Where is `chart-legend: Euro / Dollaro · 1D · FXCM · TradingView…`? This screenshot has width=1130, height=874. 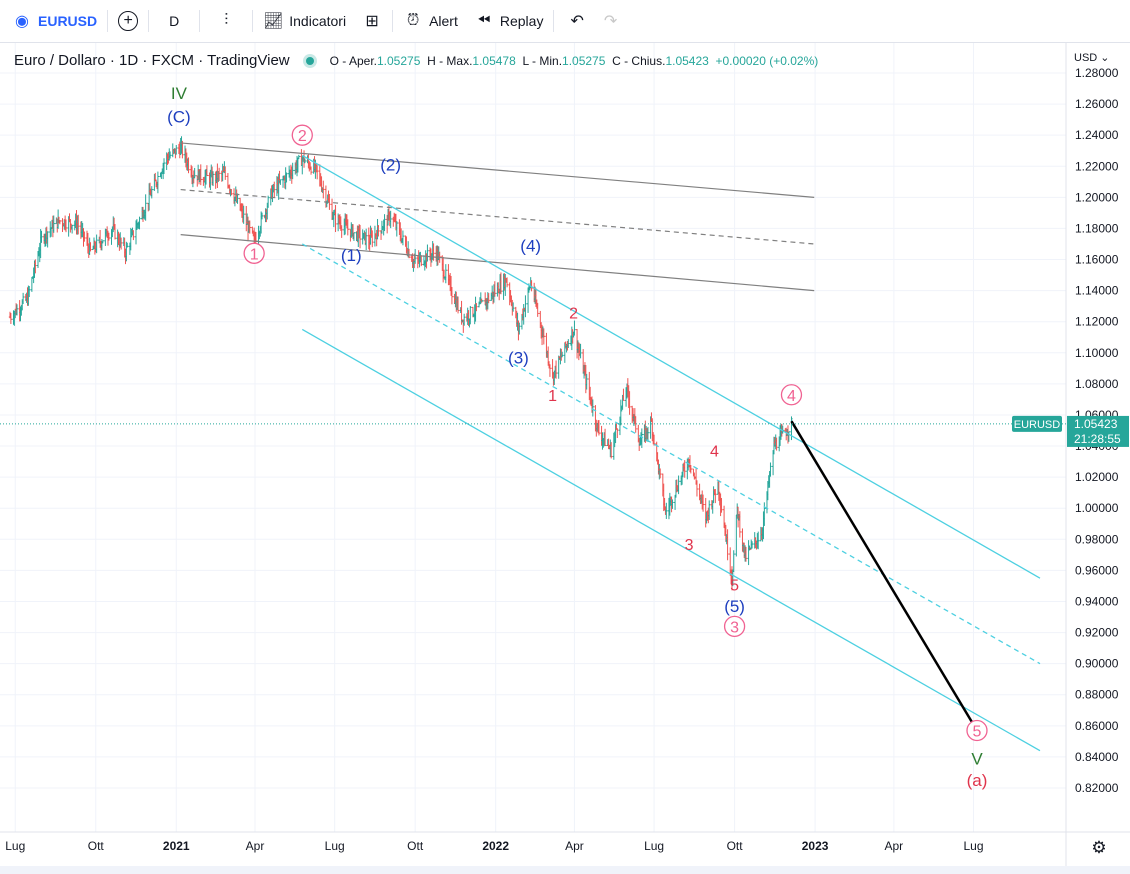
chart-legend: Euro / Dollaro · 1D · FXCM · TradingView… is located at coordinates (416, 60).